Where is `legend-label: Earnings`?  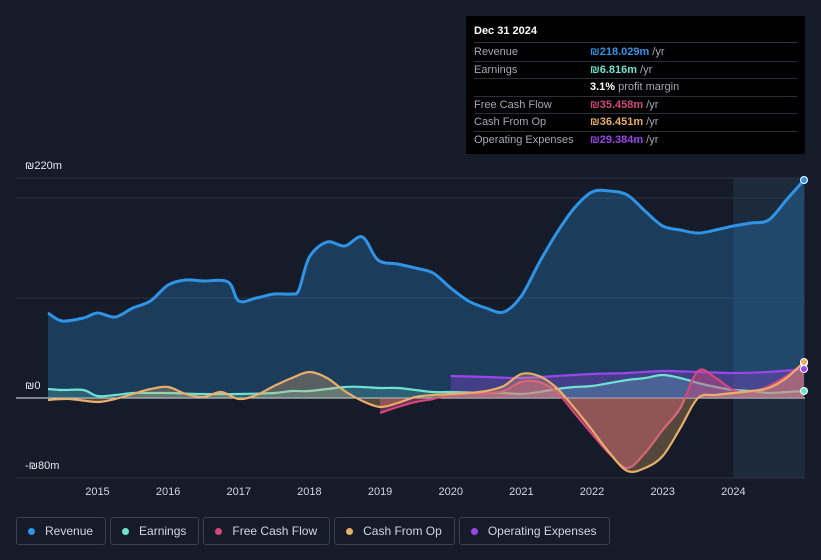
legend-label: Earnings is located at coordinates (163, 531).